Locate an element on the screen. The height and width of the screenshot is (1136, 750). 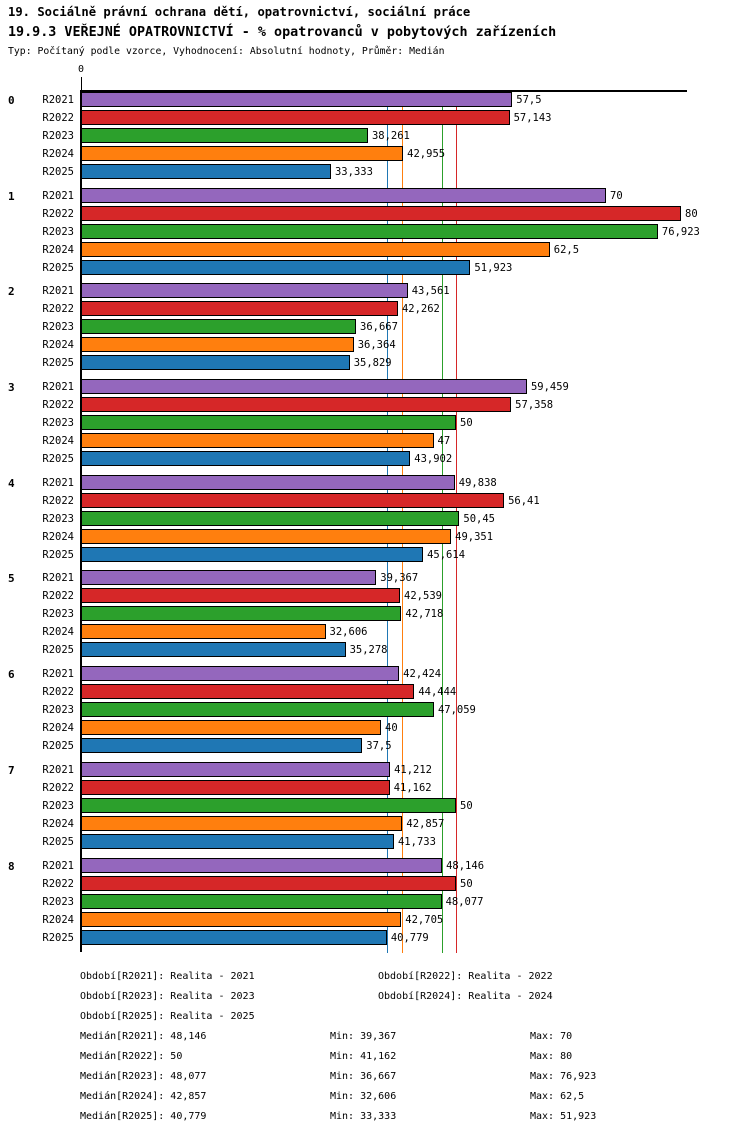
value-label-3-r2025: 43,902 is located at coordinates (433, 459).